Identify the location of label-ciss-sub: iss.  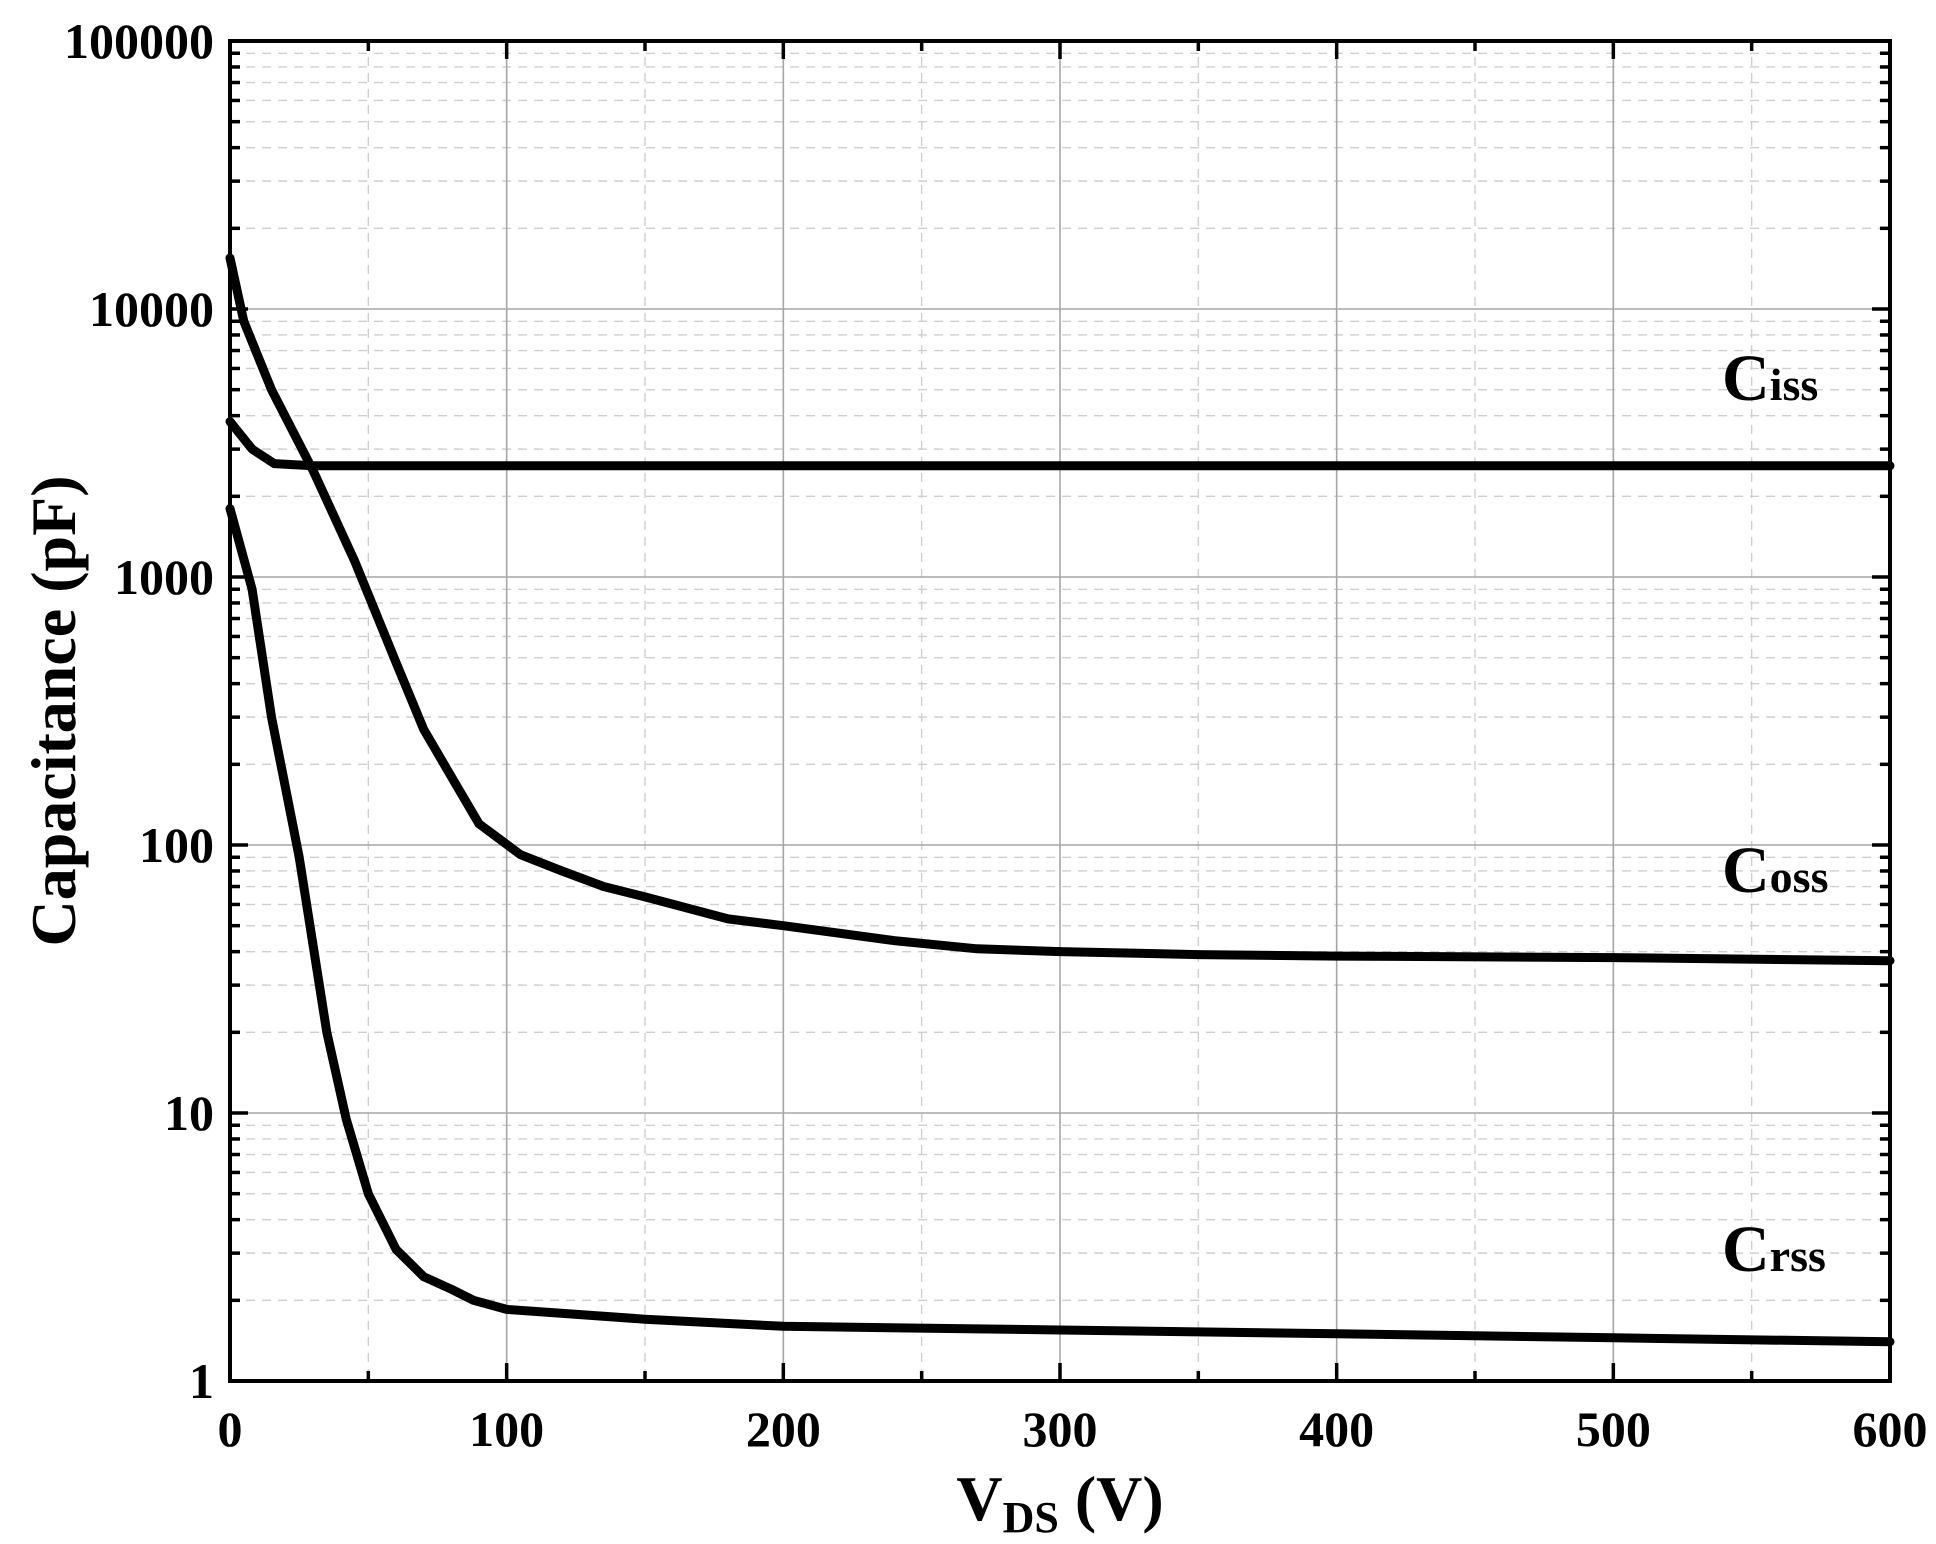
(1794, 384).